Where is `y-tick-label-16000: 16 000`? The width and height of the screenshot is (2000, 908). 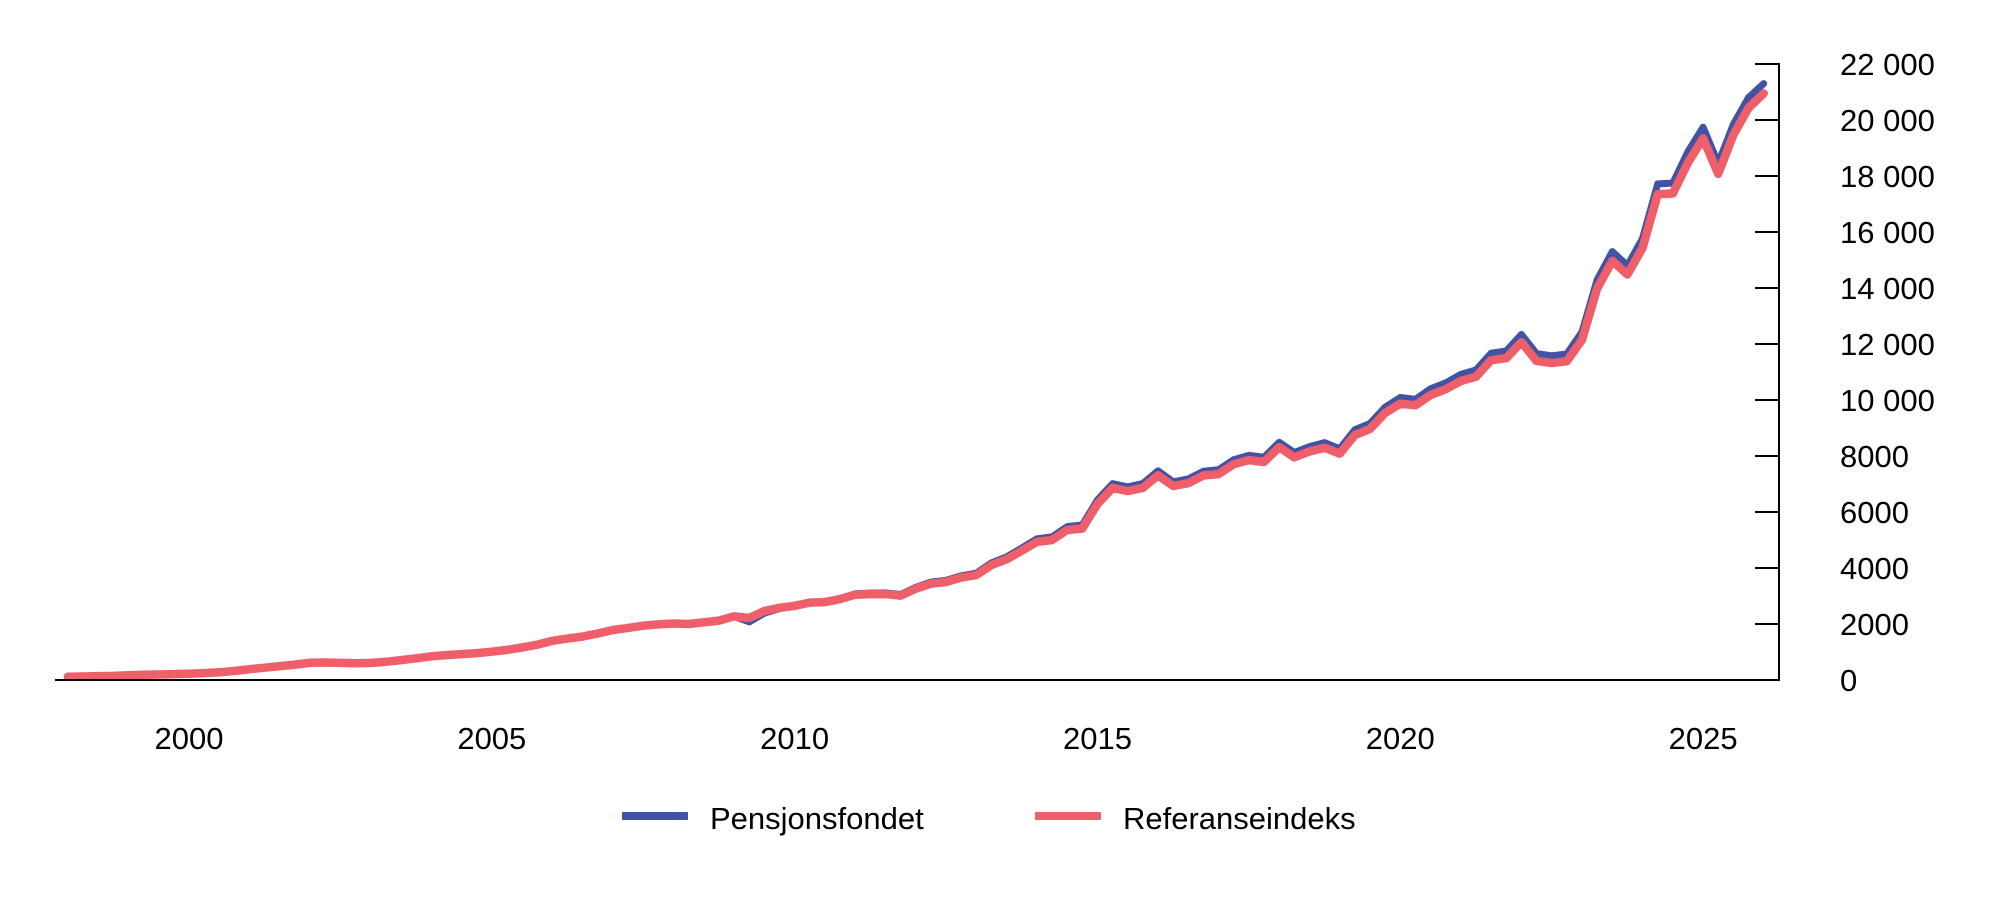
y-tick-label-16000: 16 000 is located at coordinates (1887, 232).